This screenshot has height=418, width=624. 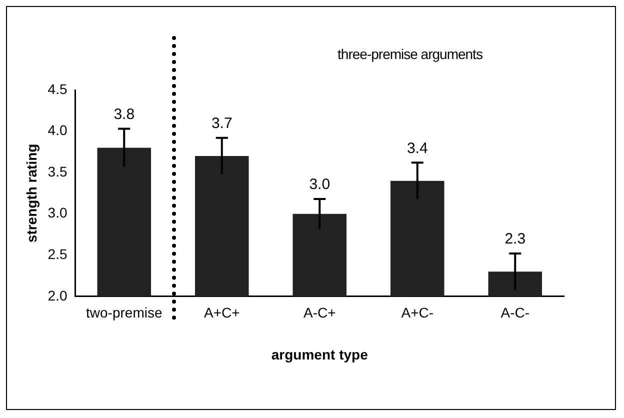 What do you see at coordinates (221, 123) in the screenshot?
I see `data-label: 3.7` at bounding box center [221, 123].